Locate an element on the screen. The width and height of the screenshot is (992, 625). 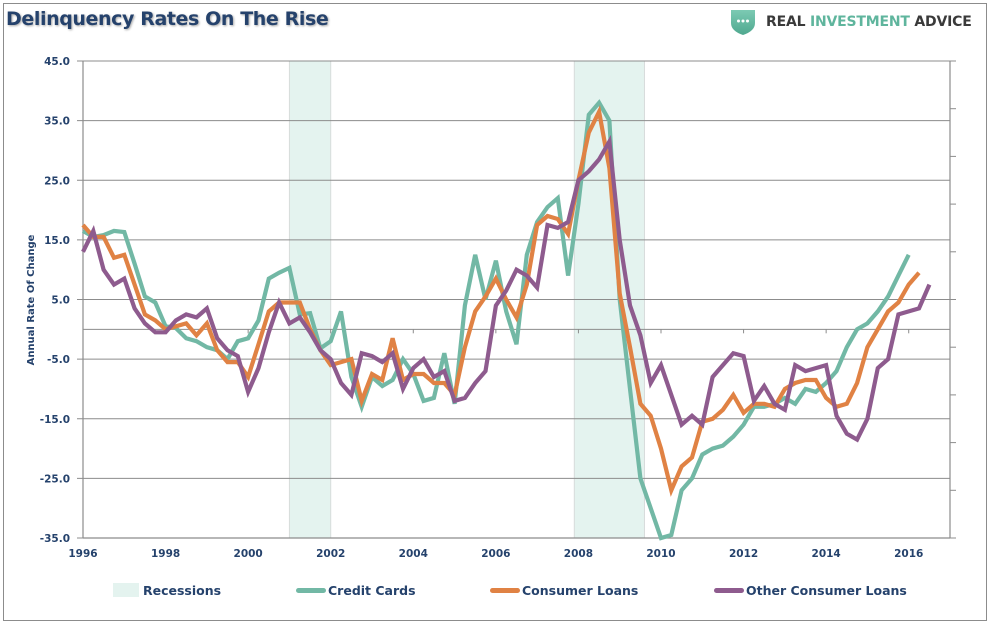
x-tick-label: 2006 is located at coordinates (495, 554).